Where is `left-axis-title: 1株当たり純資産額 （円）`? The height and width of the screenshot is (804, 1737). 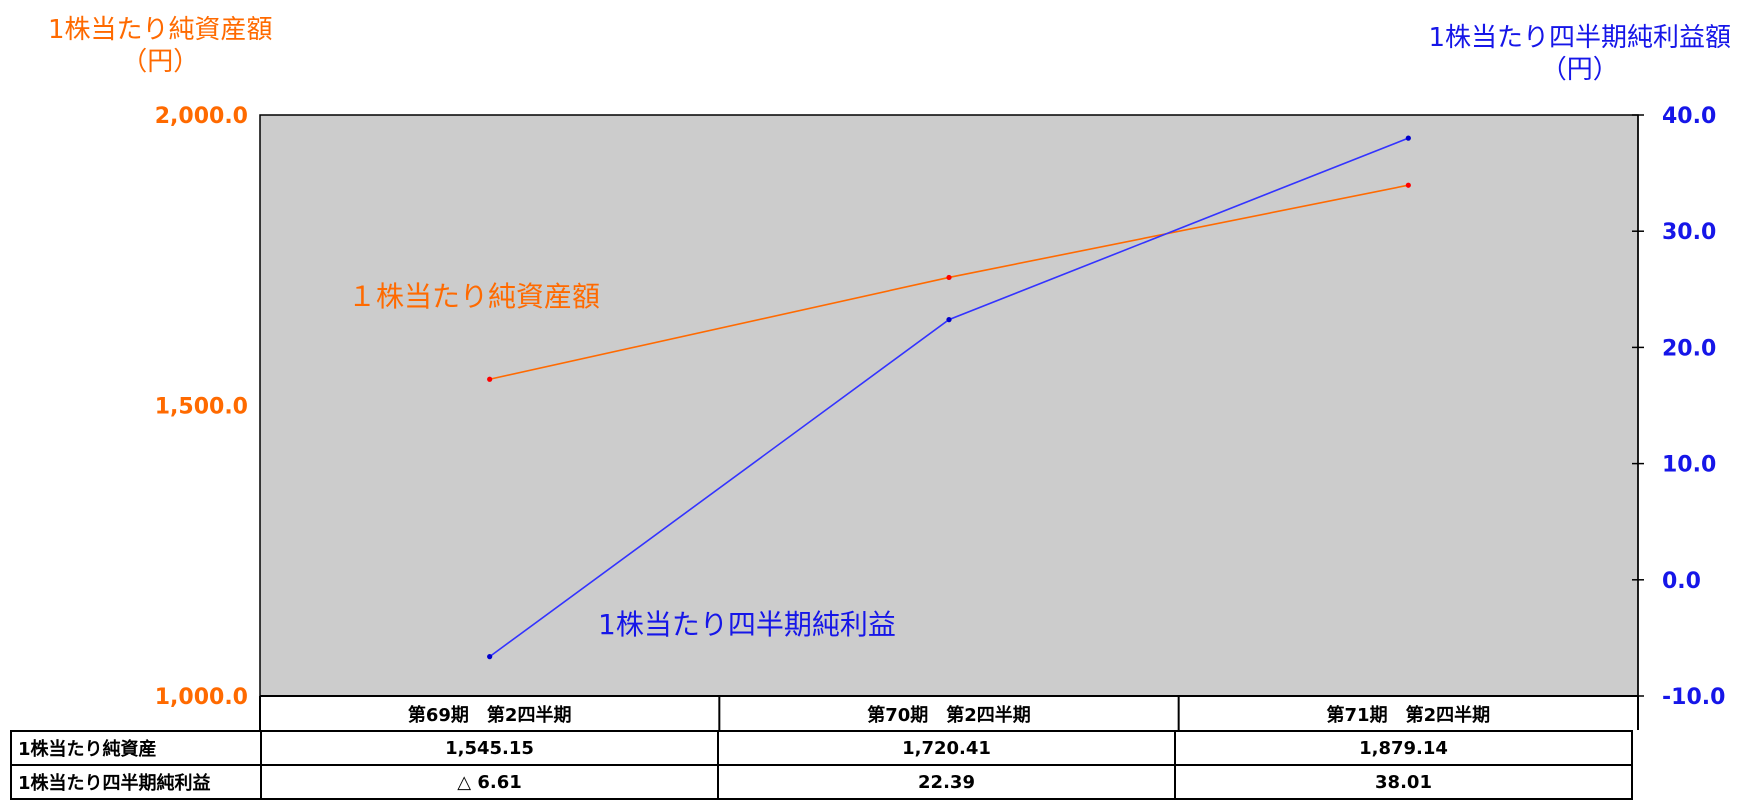 left-axis-title: 1株当たり純資産額 （円） is located at coordinates (160, 46).